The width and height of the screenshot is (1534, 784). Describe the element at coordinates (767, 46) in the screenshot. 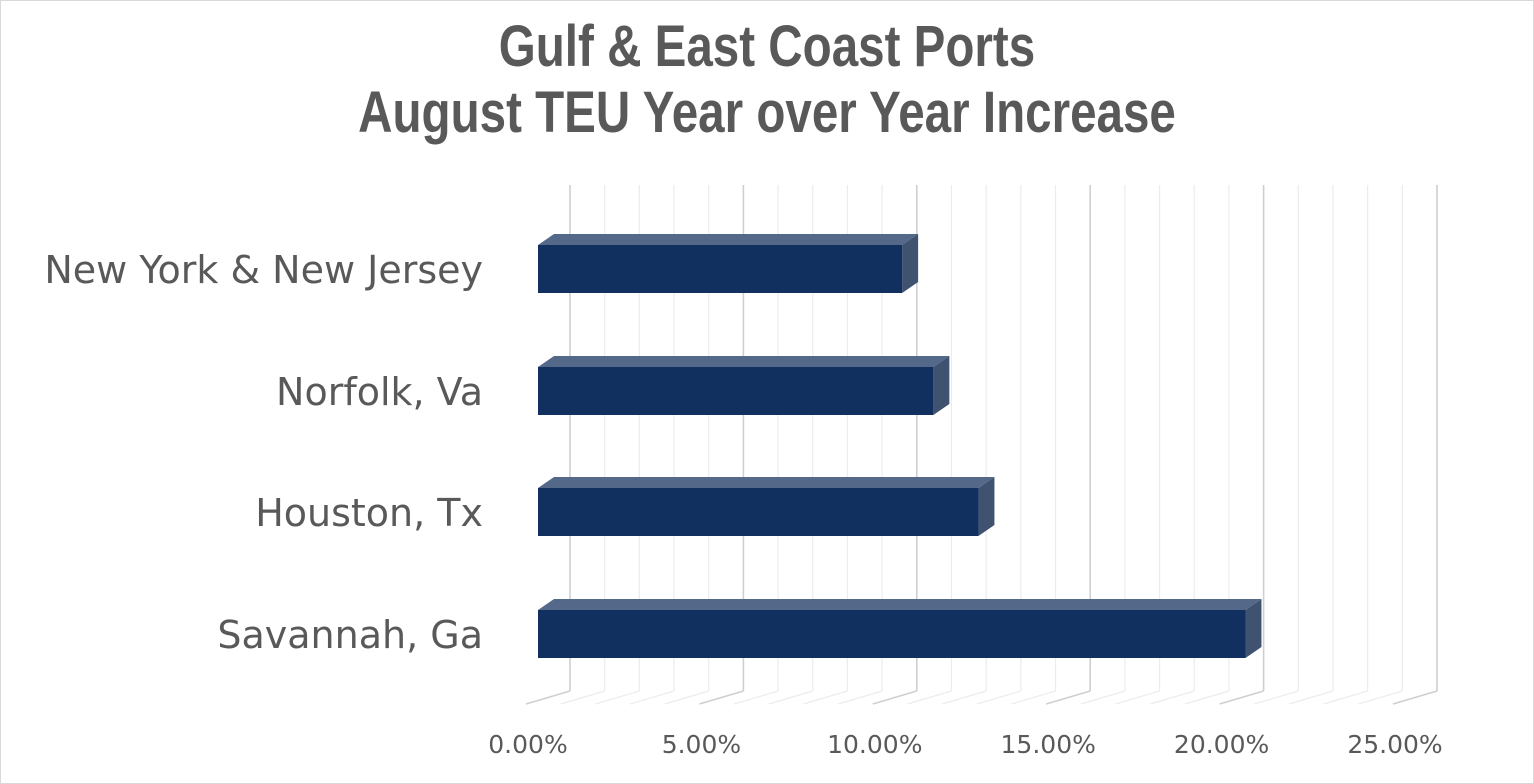

I see `chart-title-line-1: Gulf & East Coast Ports` at that location.